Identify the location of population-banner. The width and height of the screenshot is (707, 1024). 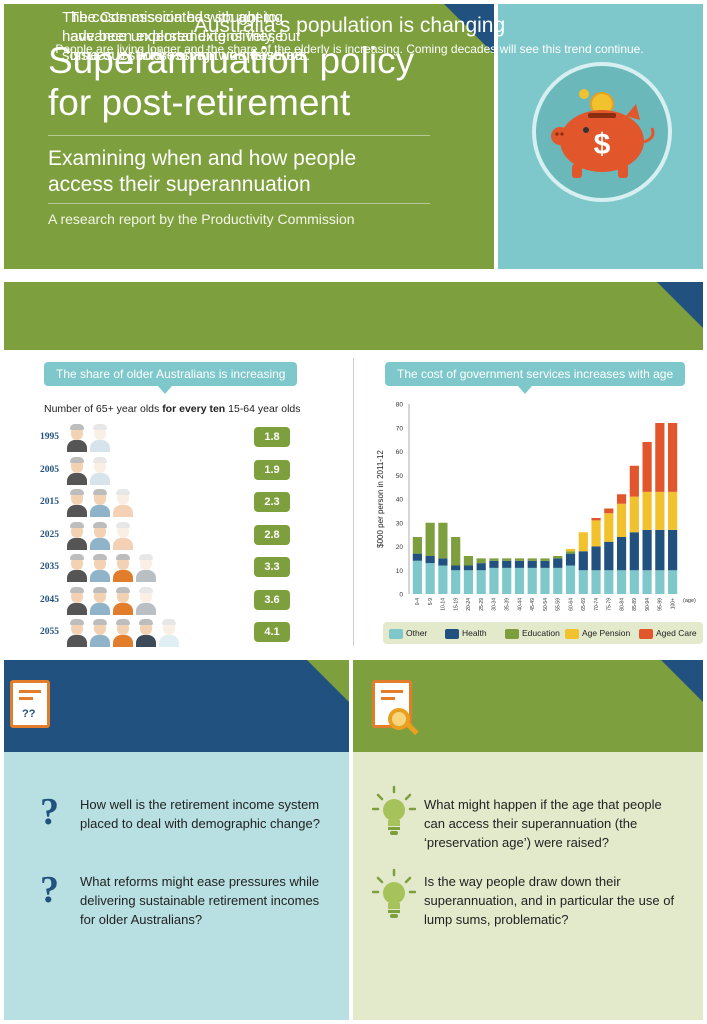
(353, 316).